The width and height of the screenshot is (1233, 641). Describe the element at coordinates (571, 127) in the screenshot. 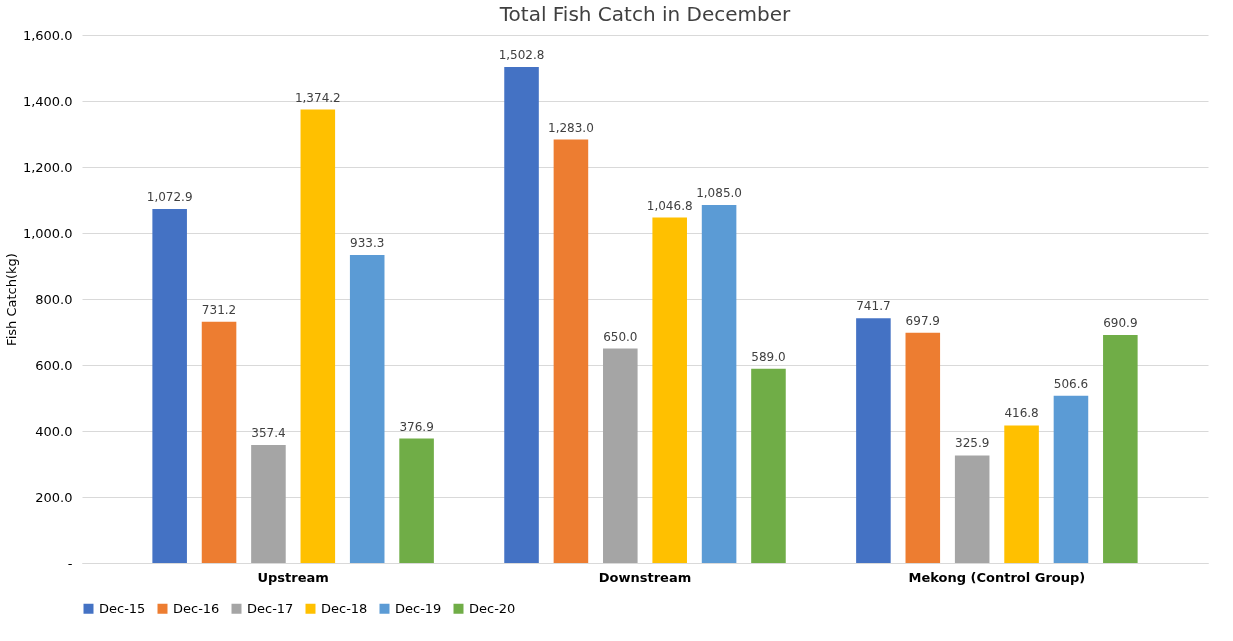

I see `data-label: 1,283.0` at that location.